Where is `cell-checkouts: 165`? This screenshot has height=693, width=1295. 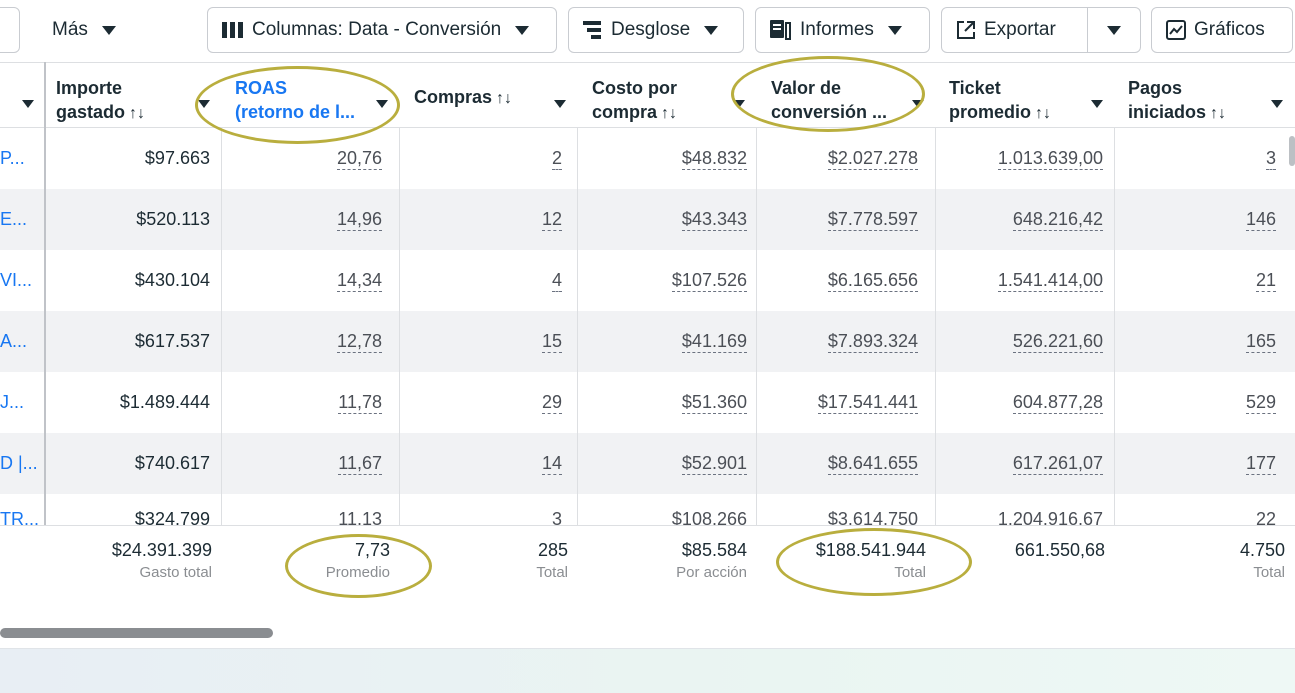
cell-checkouts: 165 is located at coordinates (1205, 341).